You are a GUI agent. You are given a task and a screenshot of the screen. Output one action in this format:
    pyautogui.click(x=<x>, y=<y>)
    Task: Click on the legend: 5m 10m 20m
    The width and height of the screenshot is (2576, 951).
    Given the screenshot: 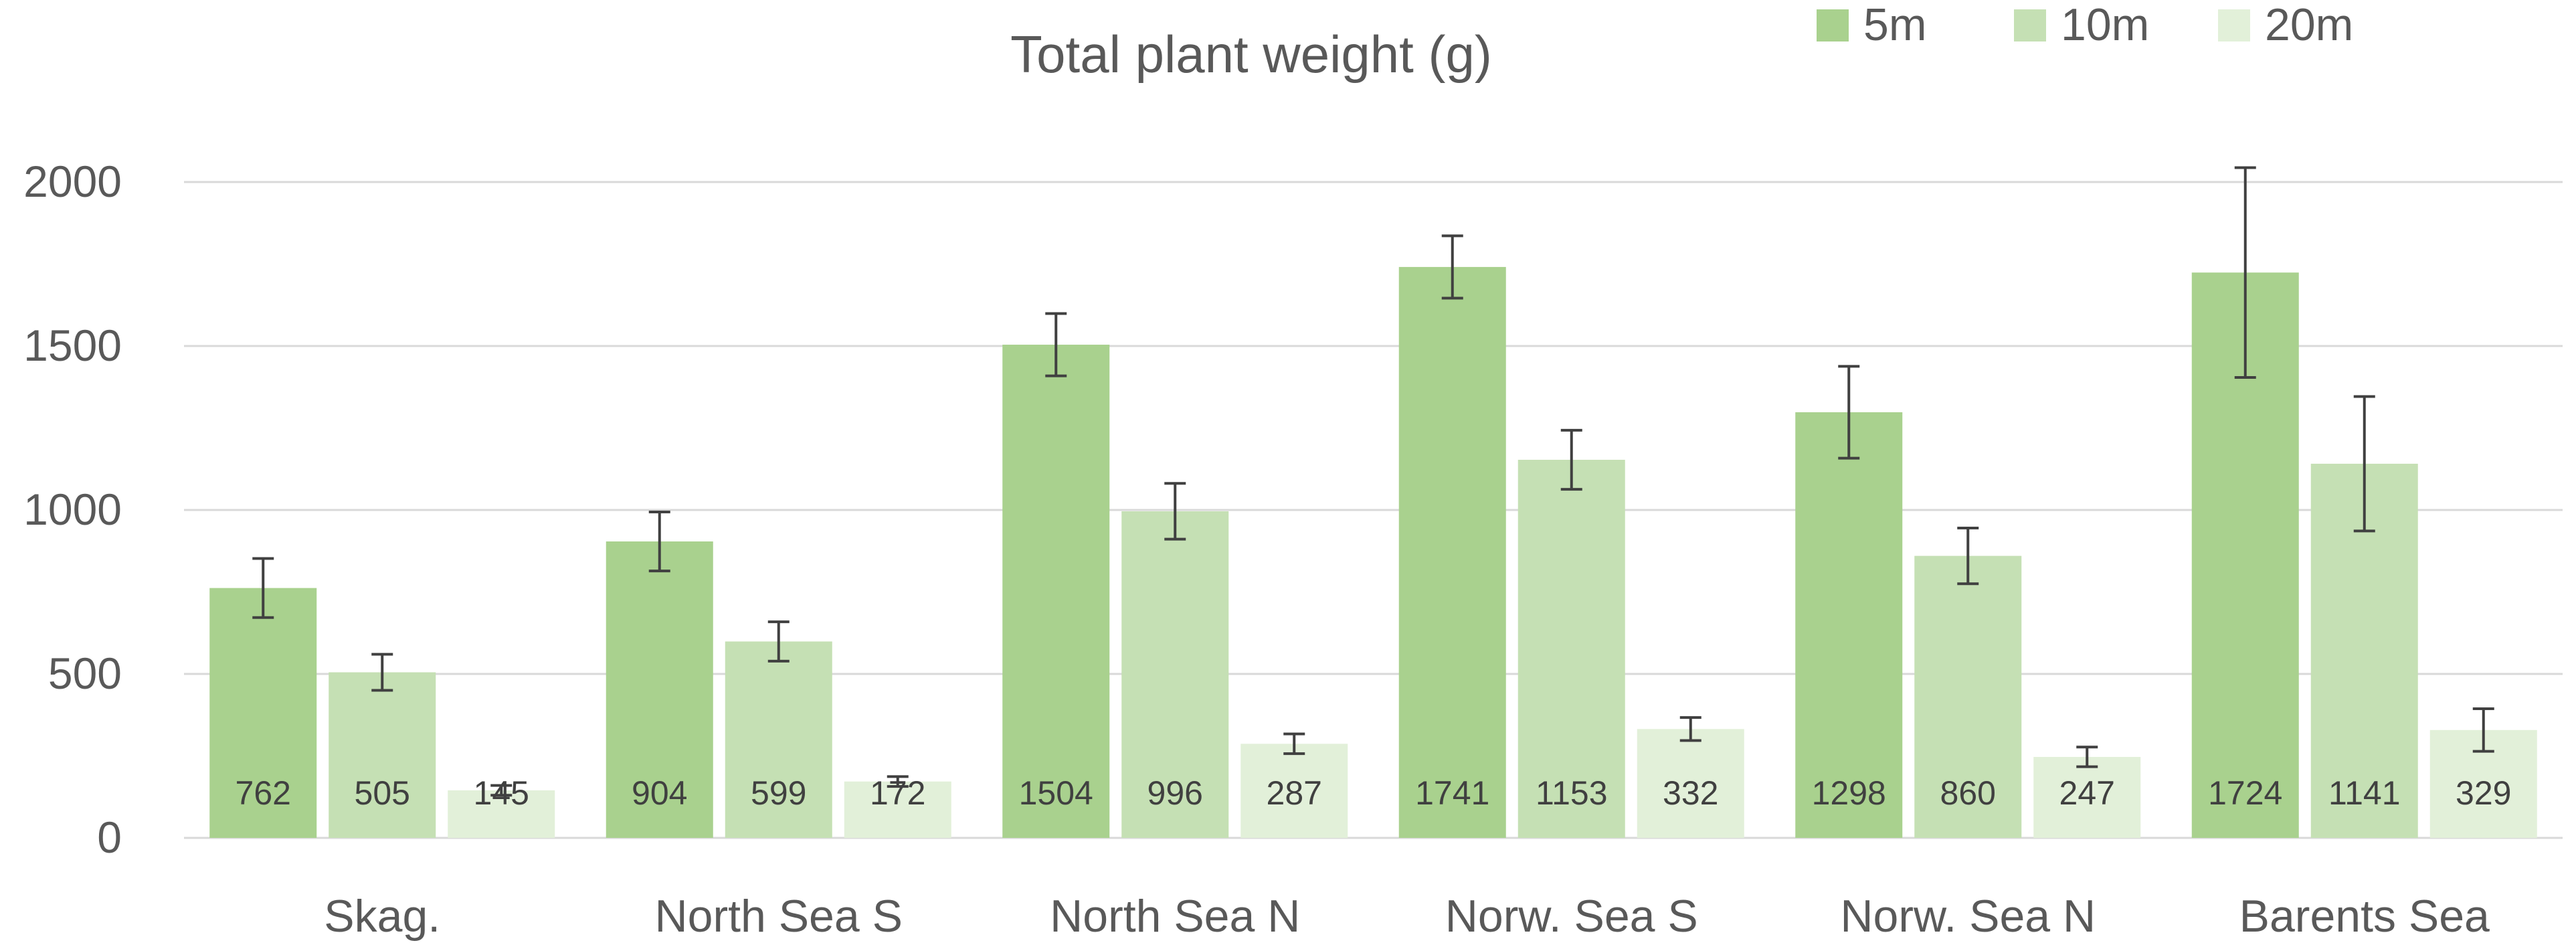 What is the action you would take?
    pyautogui.click(x=2085, y=25)
    